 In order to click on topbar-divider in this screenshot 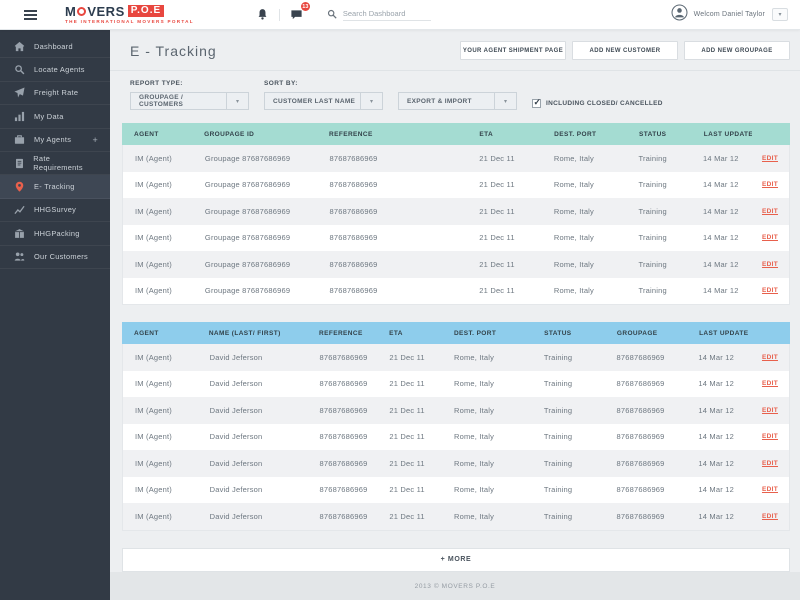, I will do `click(279, 14)`.